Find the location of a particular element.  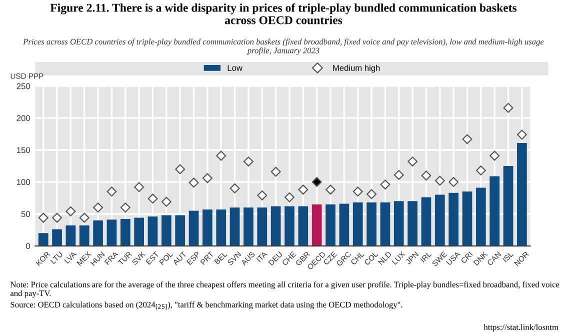

y-tick-label: 0 is located at coordinates (28, 246).